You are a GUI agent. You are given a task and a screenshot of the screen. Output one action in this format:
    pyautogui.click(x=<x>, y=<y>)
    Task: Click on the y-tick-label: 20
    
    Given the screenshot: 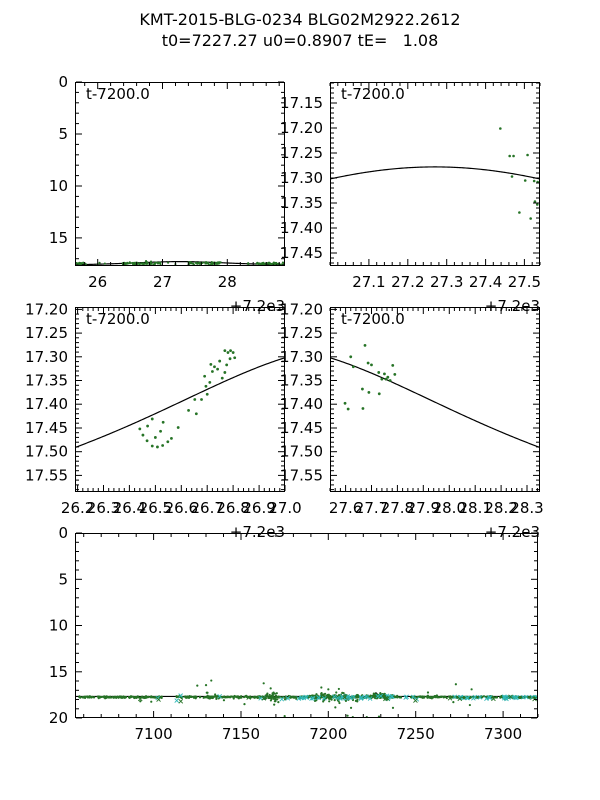 What is the action you would take?
    pyautogui.click(x=58, y=718)
    